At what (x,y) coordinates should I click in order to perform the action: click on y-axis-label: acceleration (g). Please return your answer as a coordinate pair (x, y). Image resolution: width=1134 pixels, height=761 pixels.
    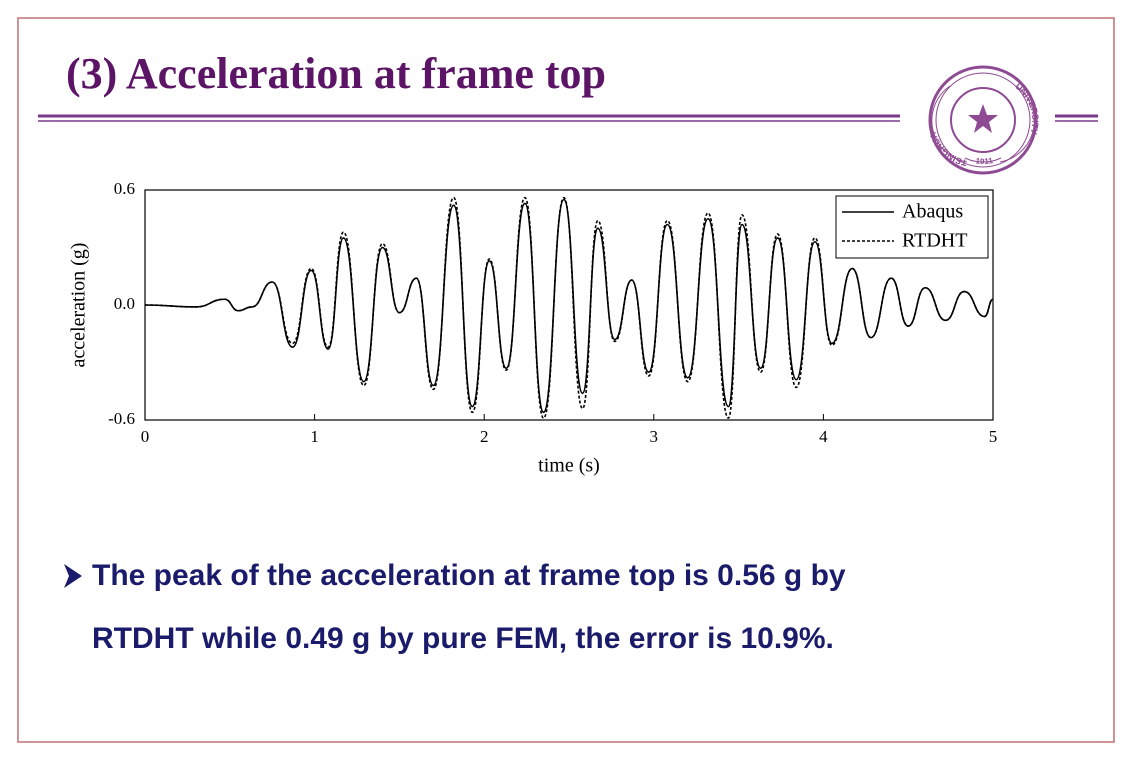
    Looking at the image, I should click on (79, 305).